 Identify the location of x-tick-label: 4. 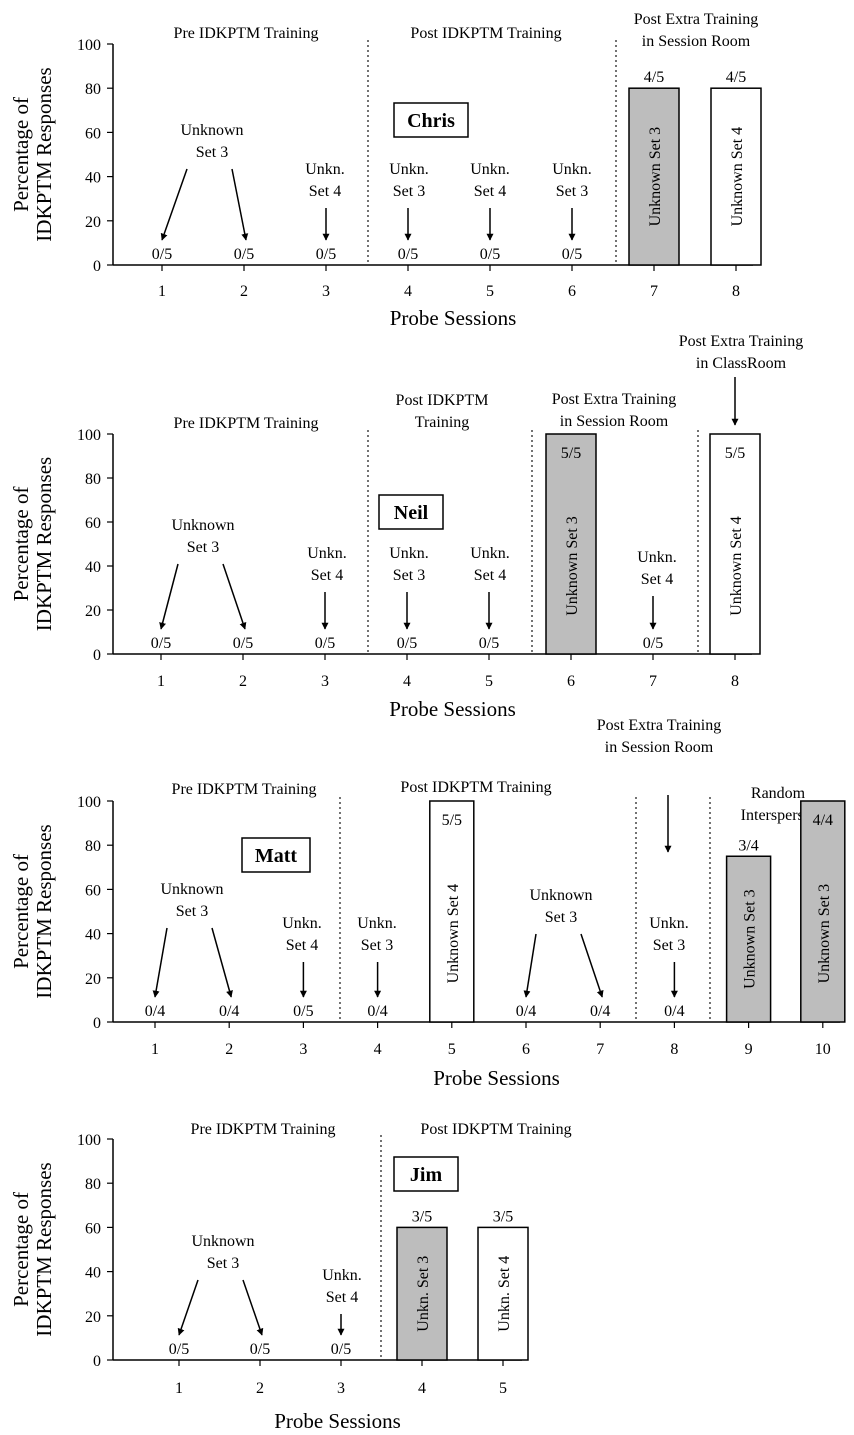
(408, 291).